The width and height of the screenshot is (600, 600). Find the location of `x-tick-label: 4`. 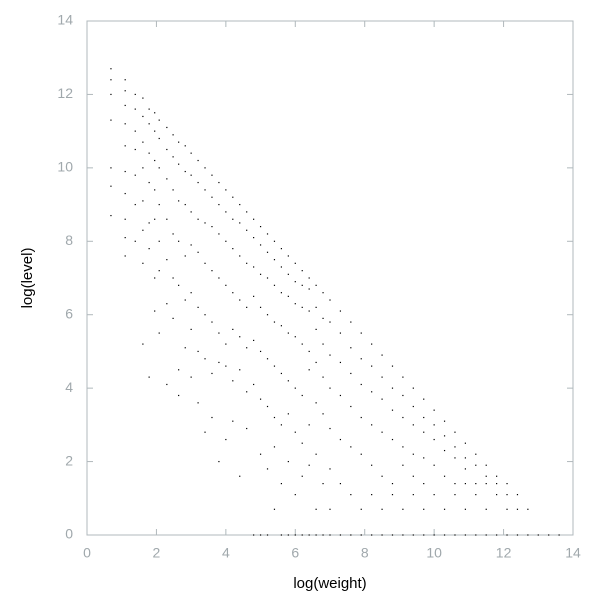

x-tick-label: 4 is located at coordinates (226, 553).